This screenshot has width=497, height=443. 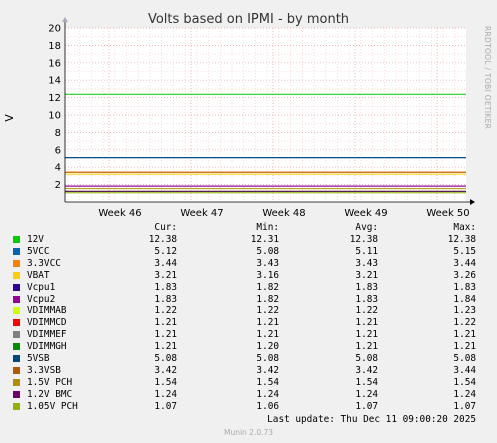 What do you see at coordinates (366, 394) in the screenshot?
I see `legend-value-avg: 1.24` at bounding box center [366, 394].